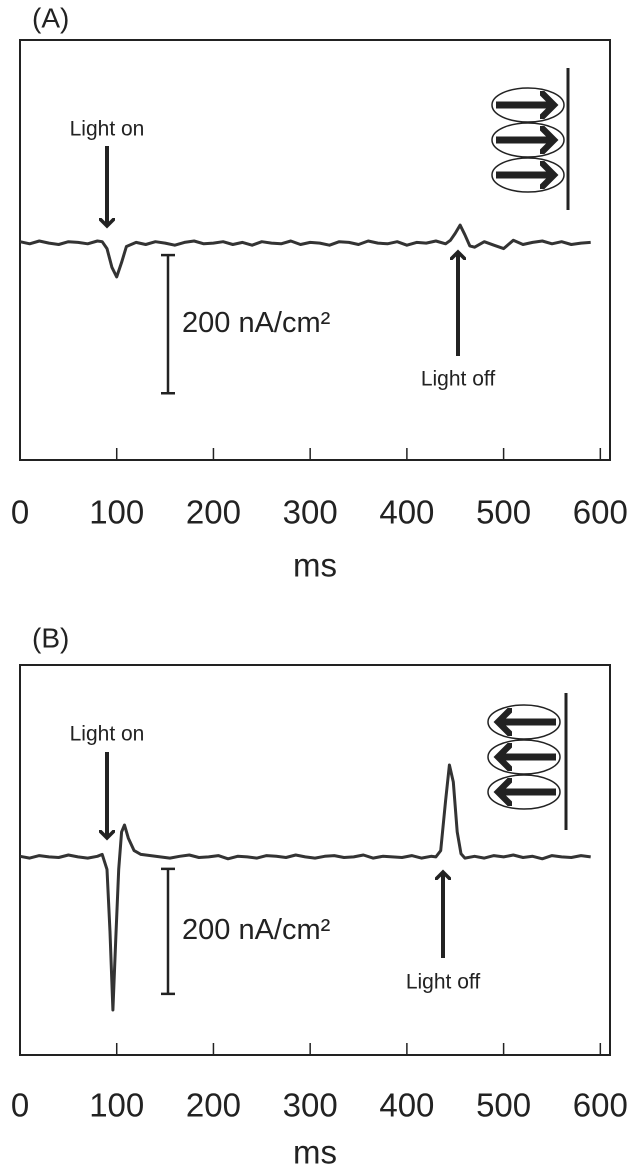 Image resolution: width=634 pixels, height=1171 pixels. Describe the element at coordinates (305, 251) in the screenshot. I see `trace` at that location.